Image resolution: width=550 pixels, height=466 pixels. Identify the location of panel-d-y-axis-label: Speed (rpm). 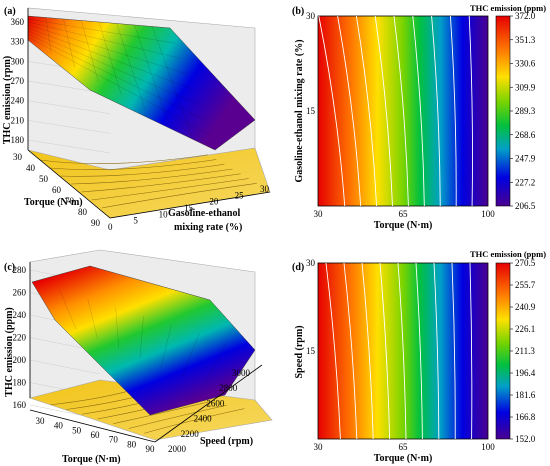
(299, 351).